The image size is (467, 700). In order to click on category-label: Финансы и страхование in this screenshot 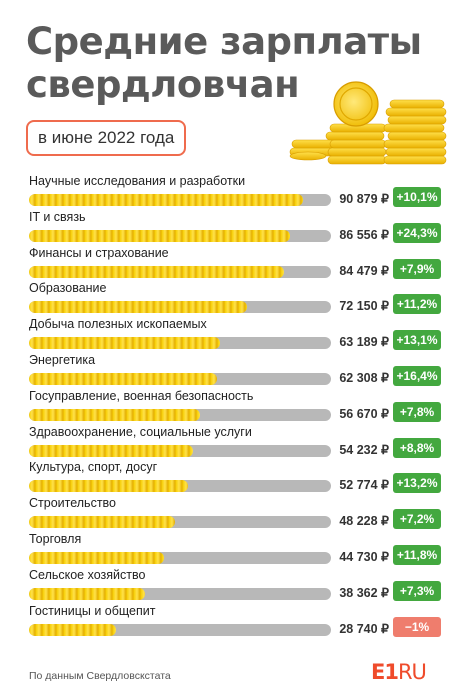, I will do `click(99, 252)`.